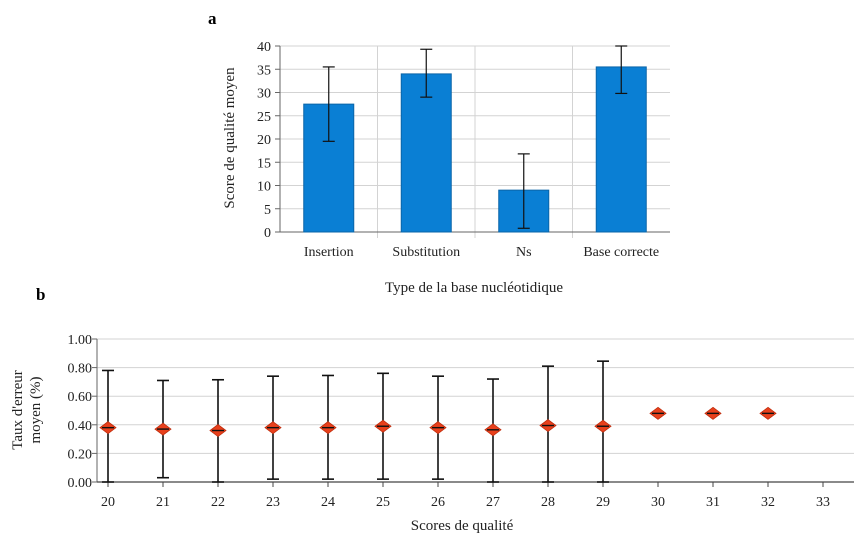 This screenshot has height=543, width=856. I want to click on panel-a-label: a, so click(212, 18).